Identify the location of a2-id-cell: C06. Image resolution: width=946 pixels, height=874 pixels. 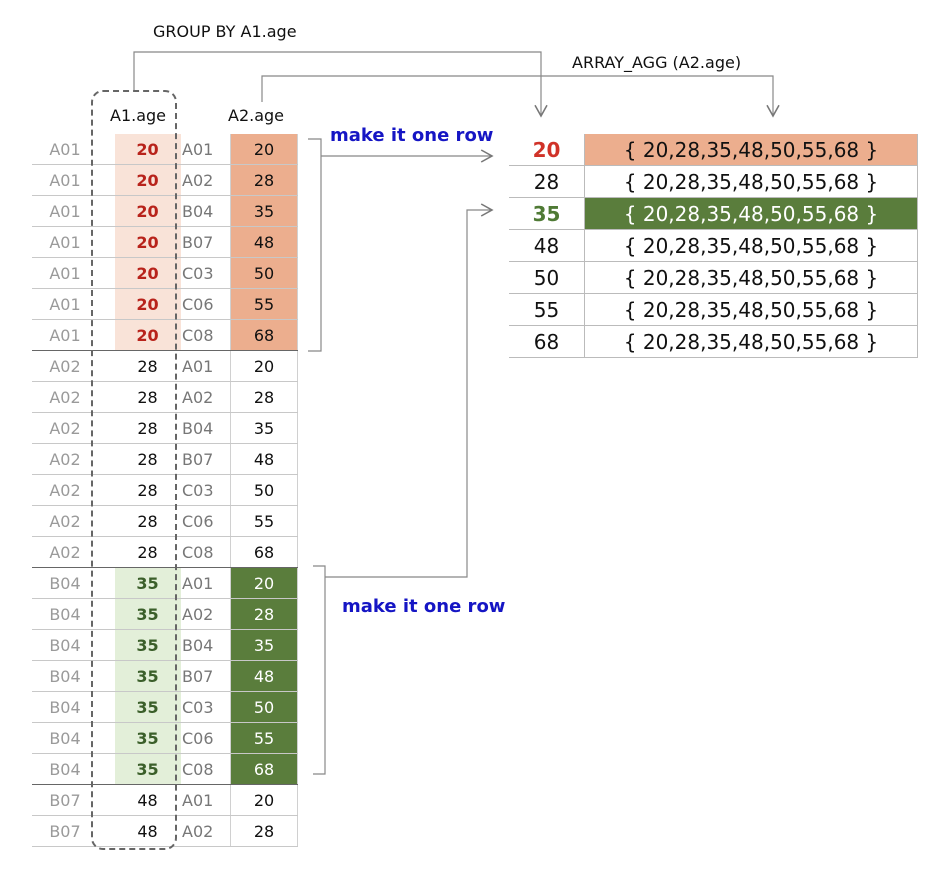
(198, 304).